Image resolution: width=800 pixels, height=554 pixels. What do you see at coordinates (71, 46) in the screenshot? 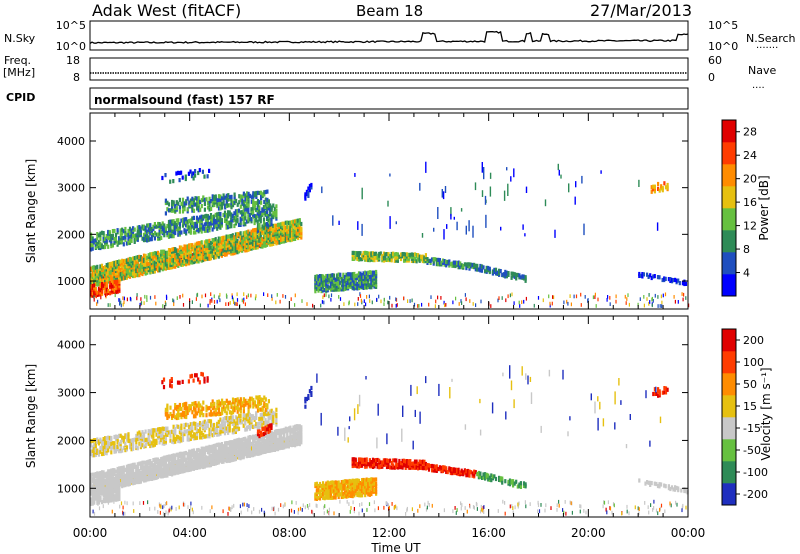
I see `counts-tick-low-left: 10^0` at bounding box center [71, 46].